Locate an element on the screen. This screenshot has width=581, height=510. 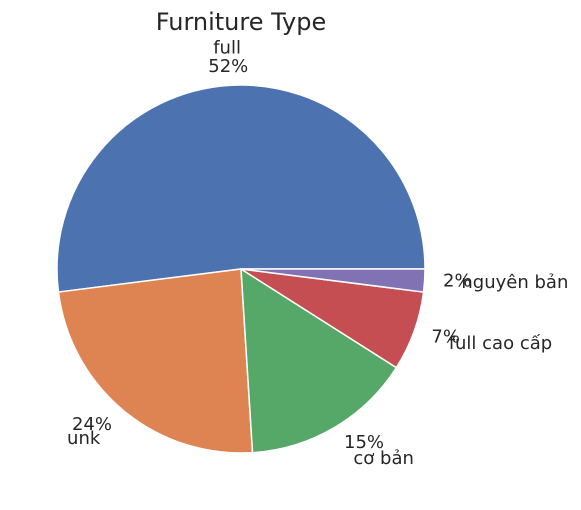
category-label-full: full is located at coordinates (227, 48).